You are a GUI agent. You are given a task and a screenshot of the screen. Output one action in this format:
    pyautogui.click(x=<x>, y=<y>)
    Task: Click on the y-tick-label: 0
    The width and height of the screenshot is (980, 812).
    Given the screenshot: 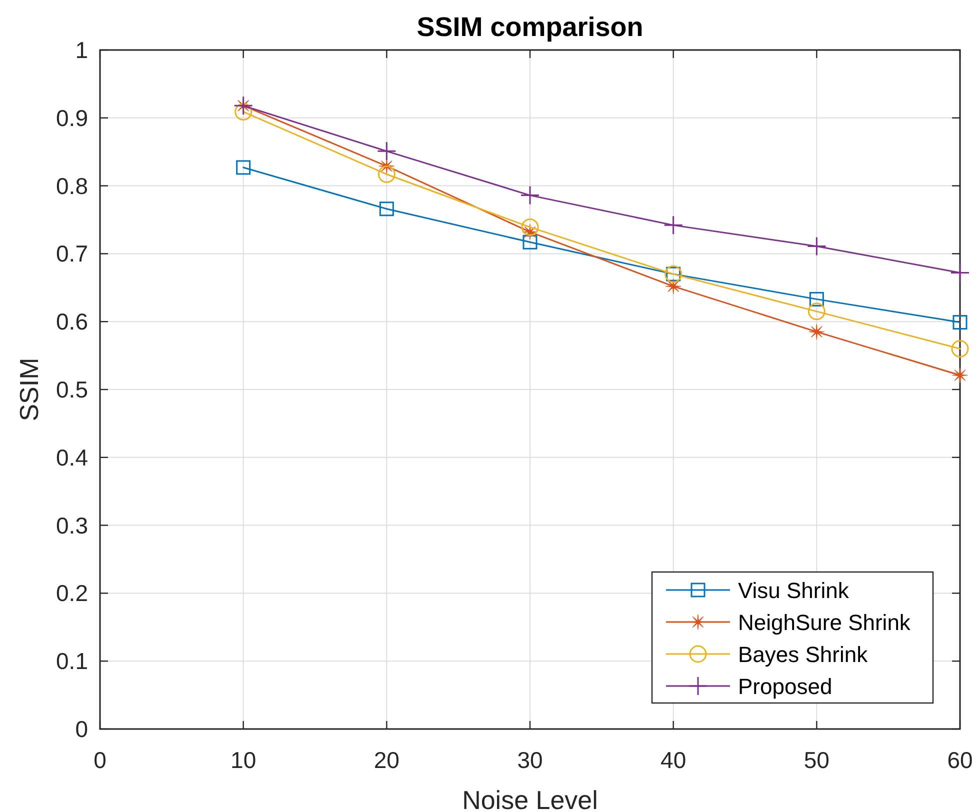 What is the action you would take?
    pyautogui.click(x=81, y=729)
    